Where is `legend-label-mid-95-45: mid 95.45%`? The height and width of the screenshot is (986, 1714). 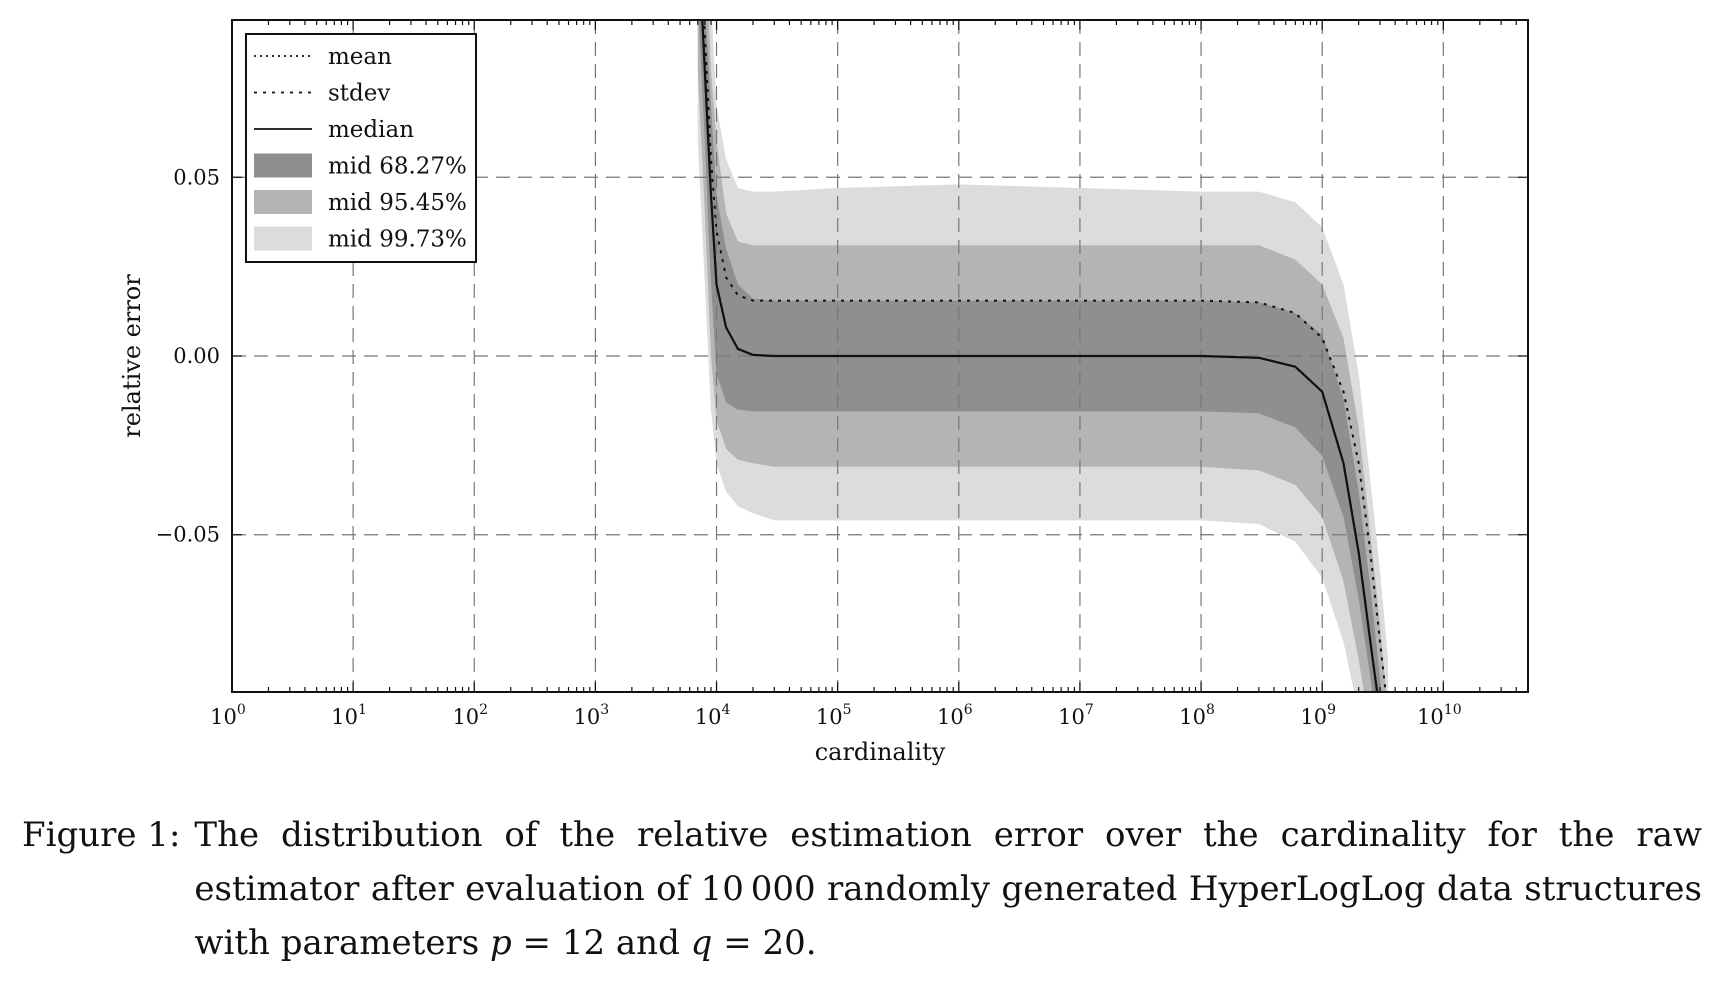 legend-label-mid-95-45: mid 95.45% is located at coordinates (397, 203).